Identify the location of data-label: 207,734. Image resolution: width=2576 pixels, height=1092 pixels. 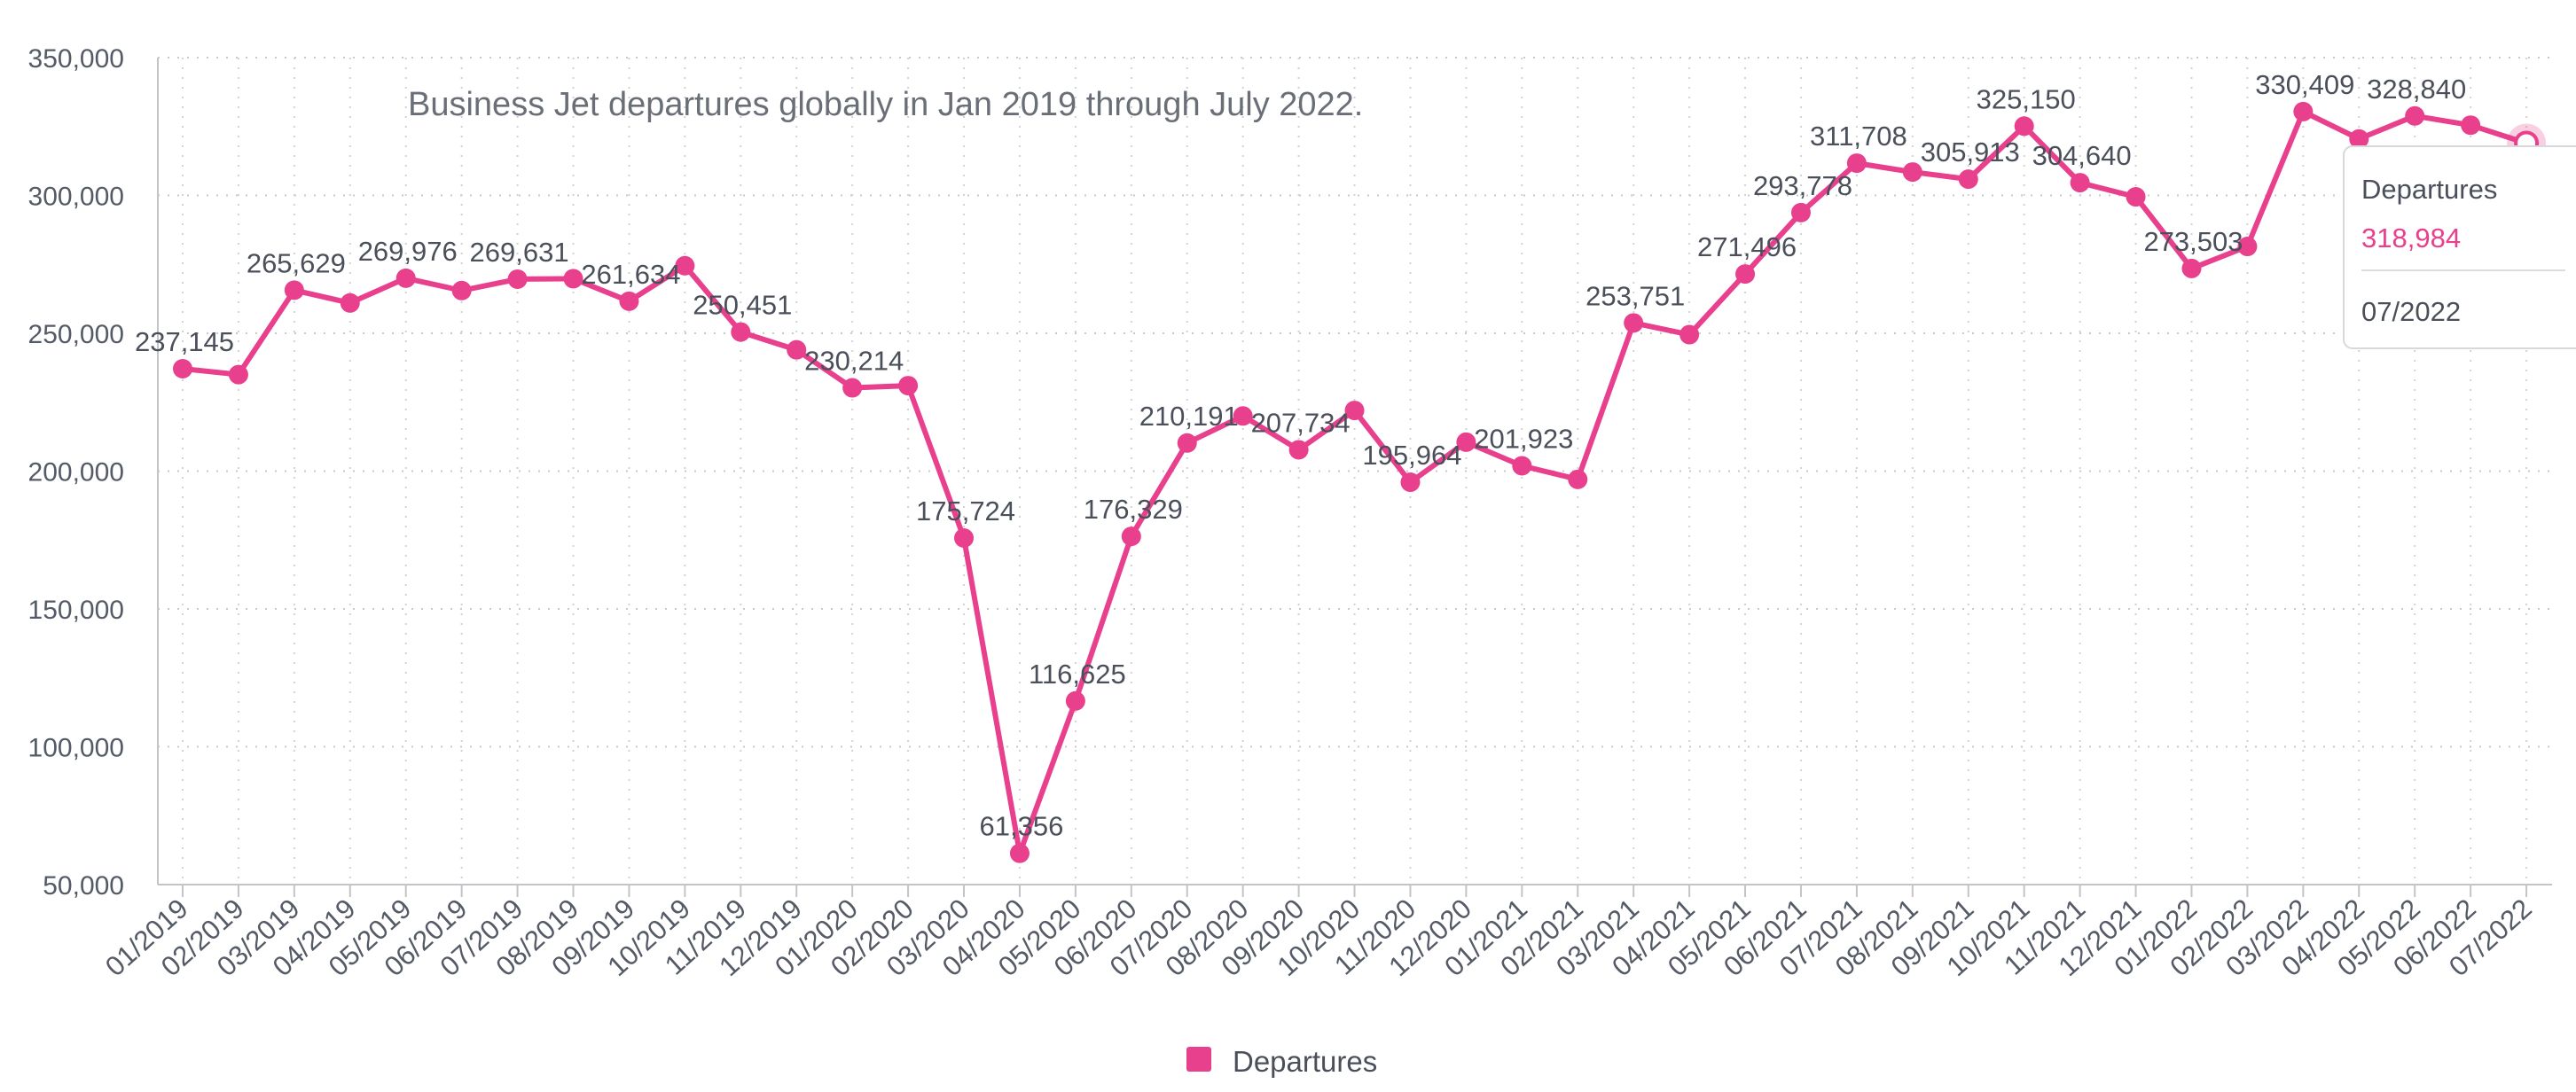
(1301, 422).